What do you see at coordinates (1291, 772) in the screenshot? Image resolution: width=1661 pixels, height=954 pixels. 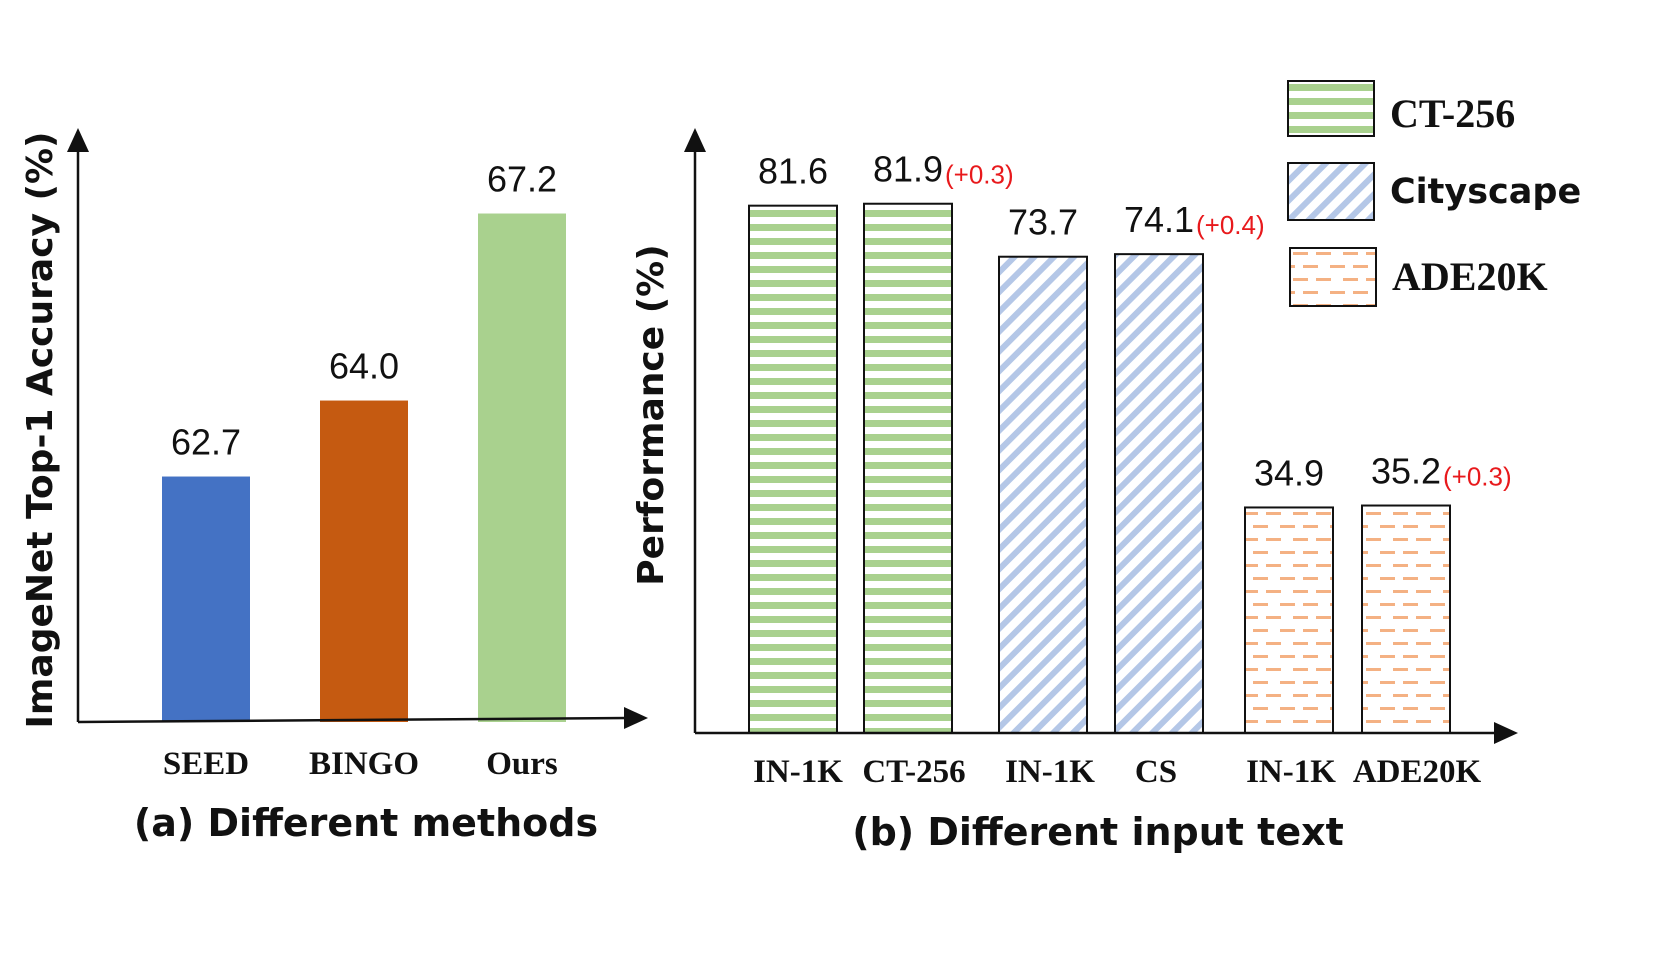 I see `chart-b-tick-label-in-1k-5: IN-1K` at bounding box center [1291, 772].